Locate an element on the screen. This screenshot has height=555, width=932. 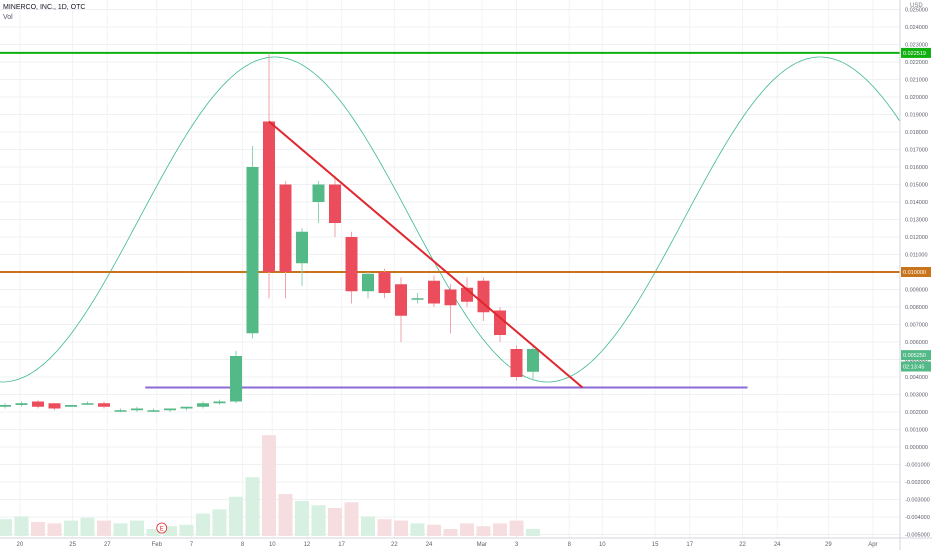
chart-legend: MINERCO, INC., 1D, OTC Vol is located at coordinates (44, 13).